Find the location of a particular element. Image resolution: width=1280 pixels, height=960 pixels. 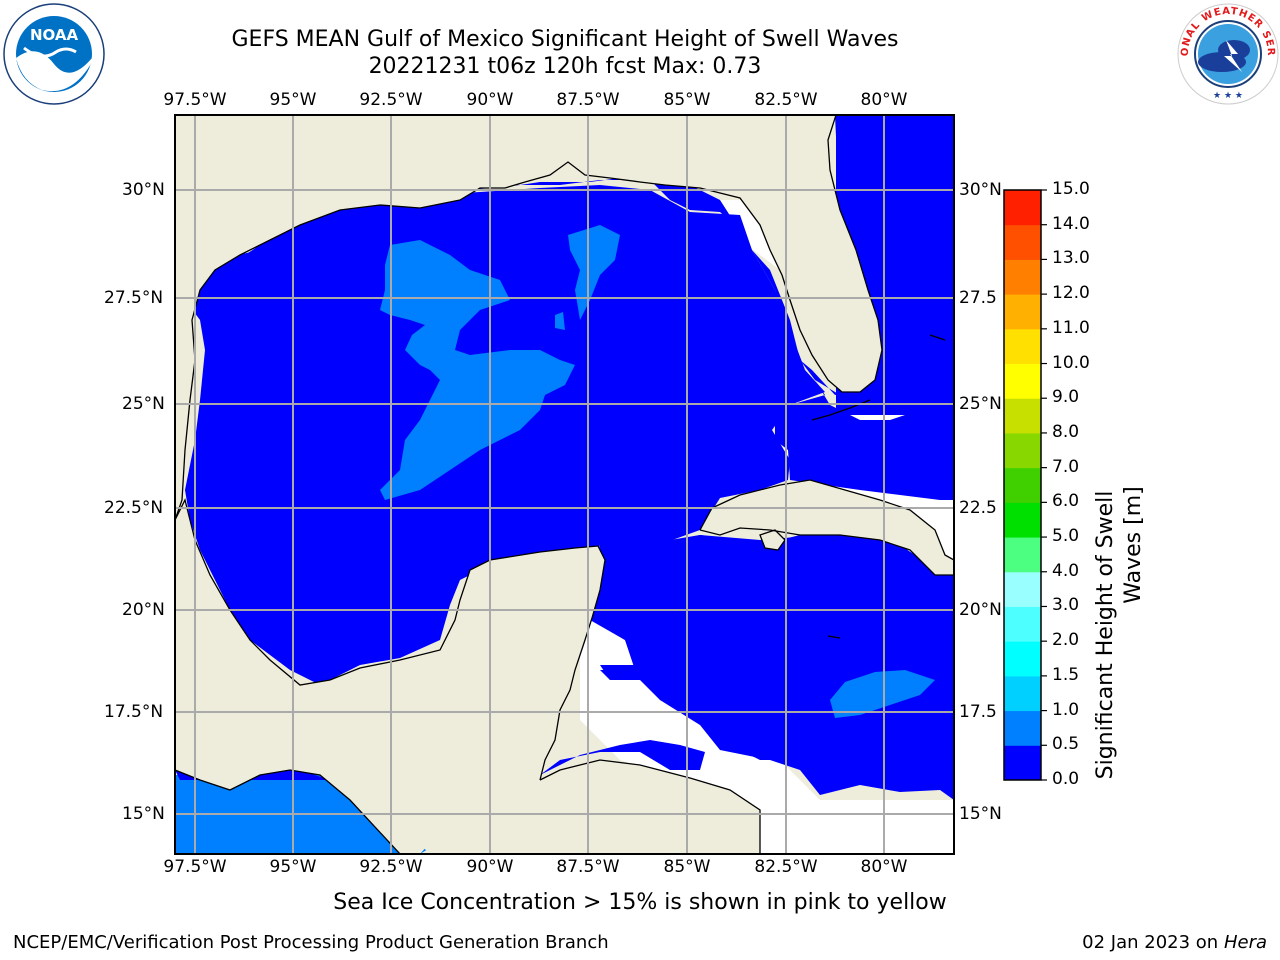

colorbar-tick-label: 9.0 is located at coordinates (1066, 397).